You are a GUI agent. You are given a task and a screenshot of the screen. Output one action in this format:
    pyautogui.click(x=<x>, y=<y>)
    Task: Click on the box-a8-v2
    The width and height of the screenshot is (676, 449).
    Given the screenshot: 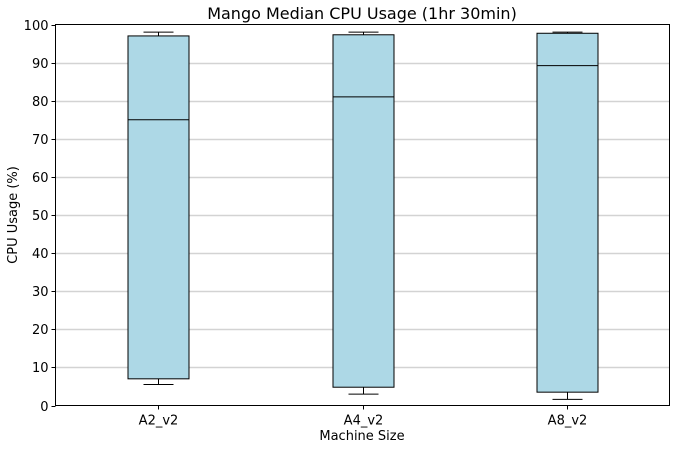 What is the action you would take?
    pyautogui.click(x=567, y=215)
    